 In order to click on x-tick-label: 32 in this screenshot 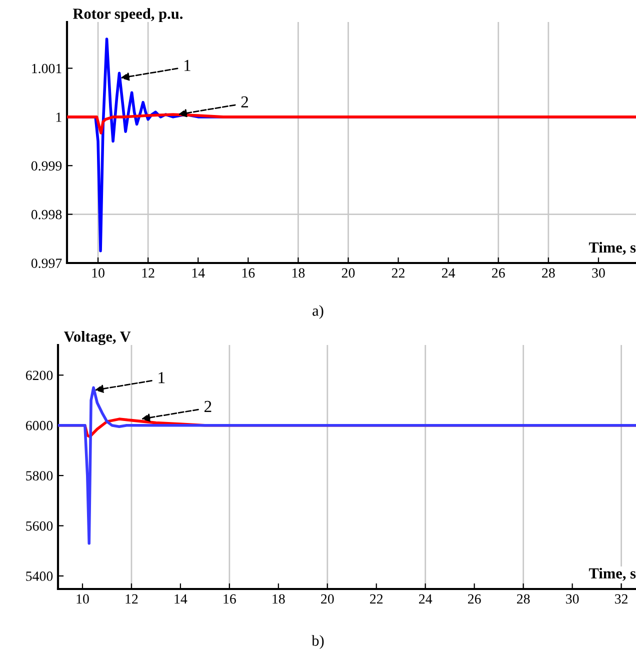, I will do `click(621, 599)`.